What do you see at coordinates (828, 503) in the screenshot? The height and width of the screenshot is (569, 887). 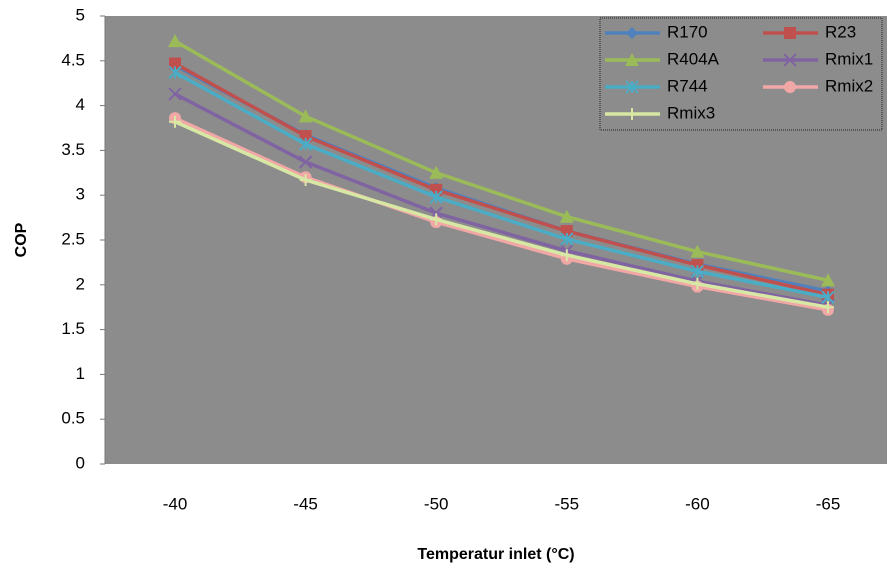 I see `x-tick-label: -65` at bounding box center [828, 503].